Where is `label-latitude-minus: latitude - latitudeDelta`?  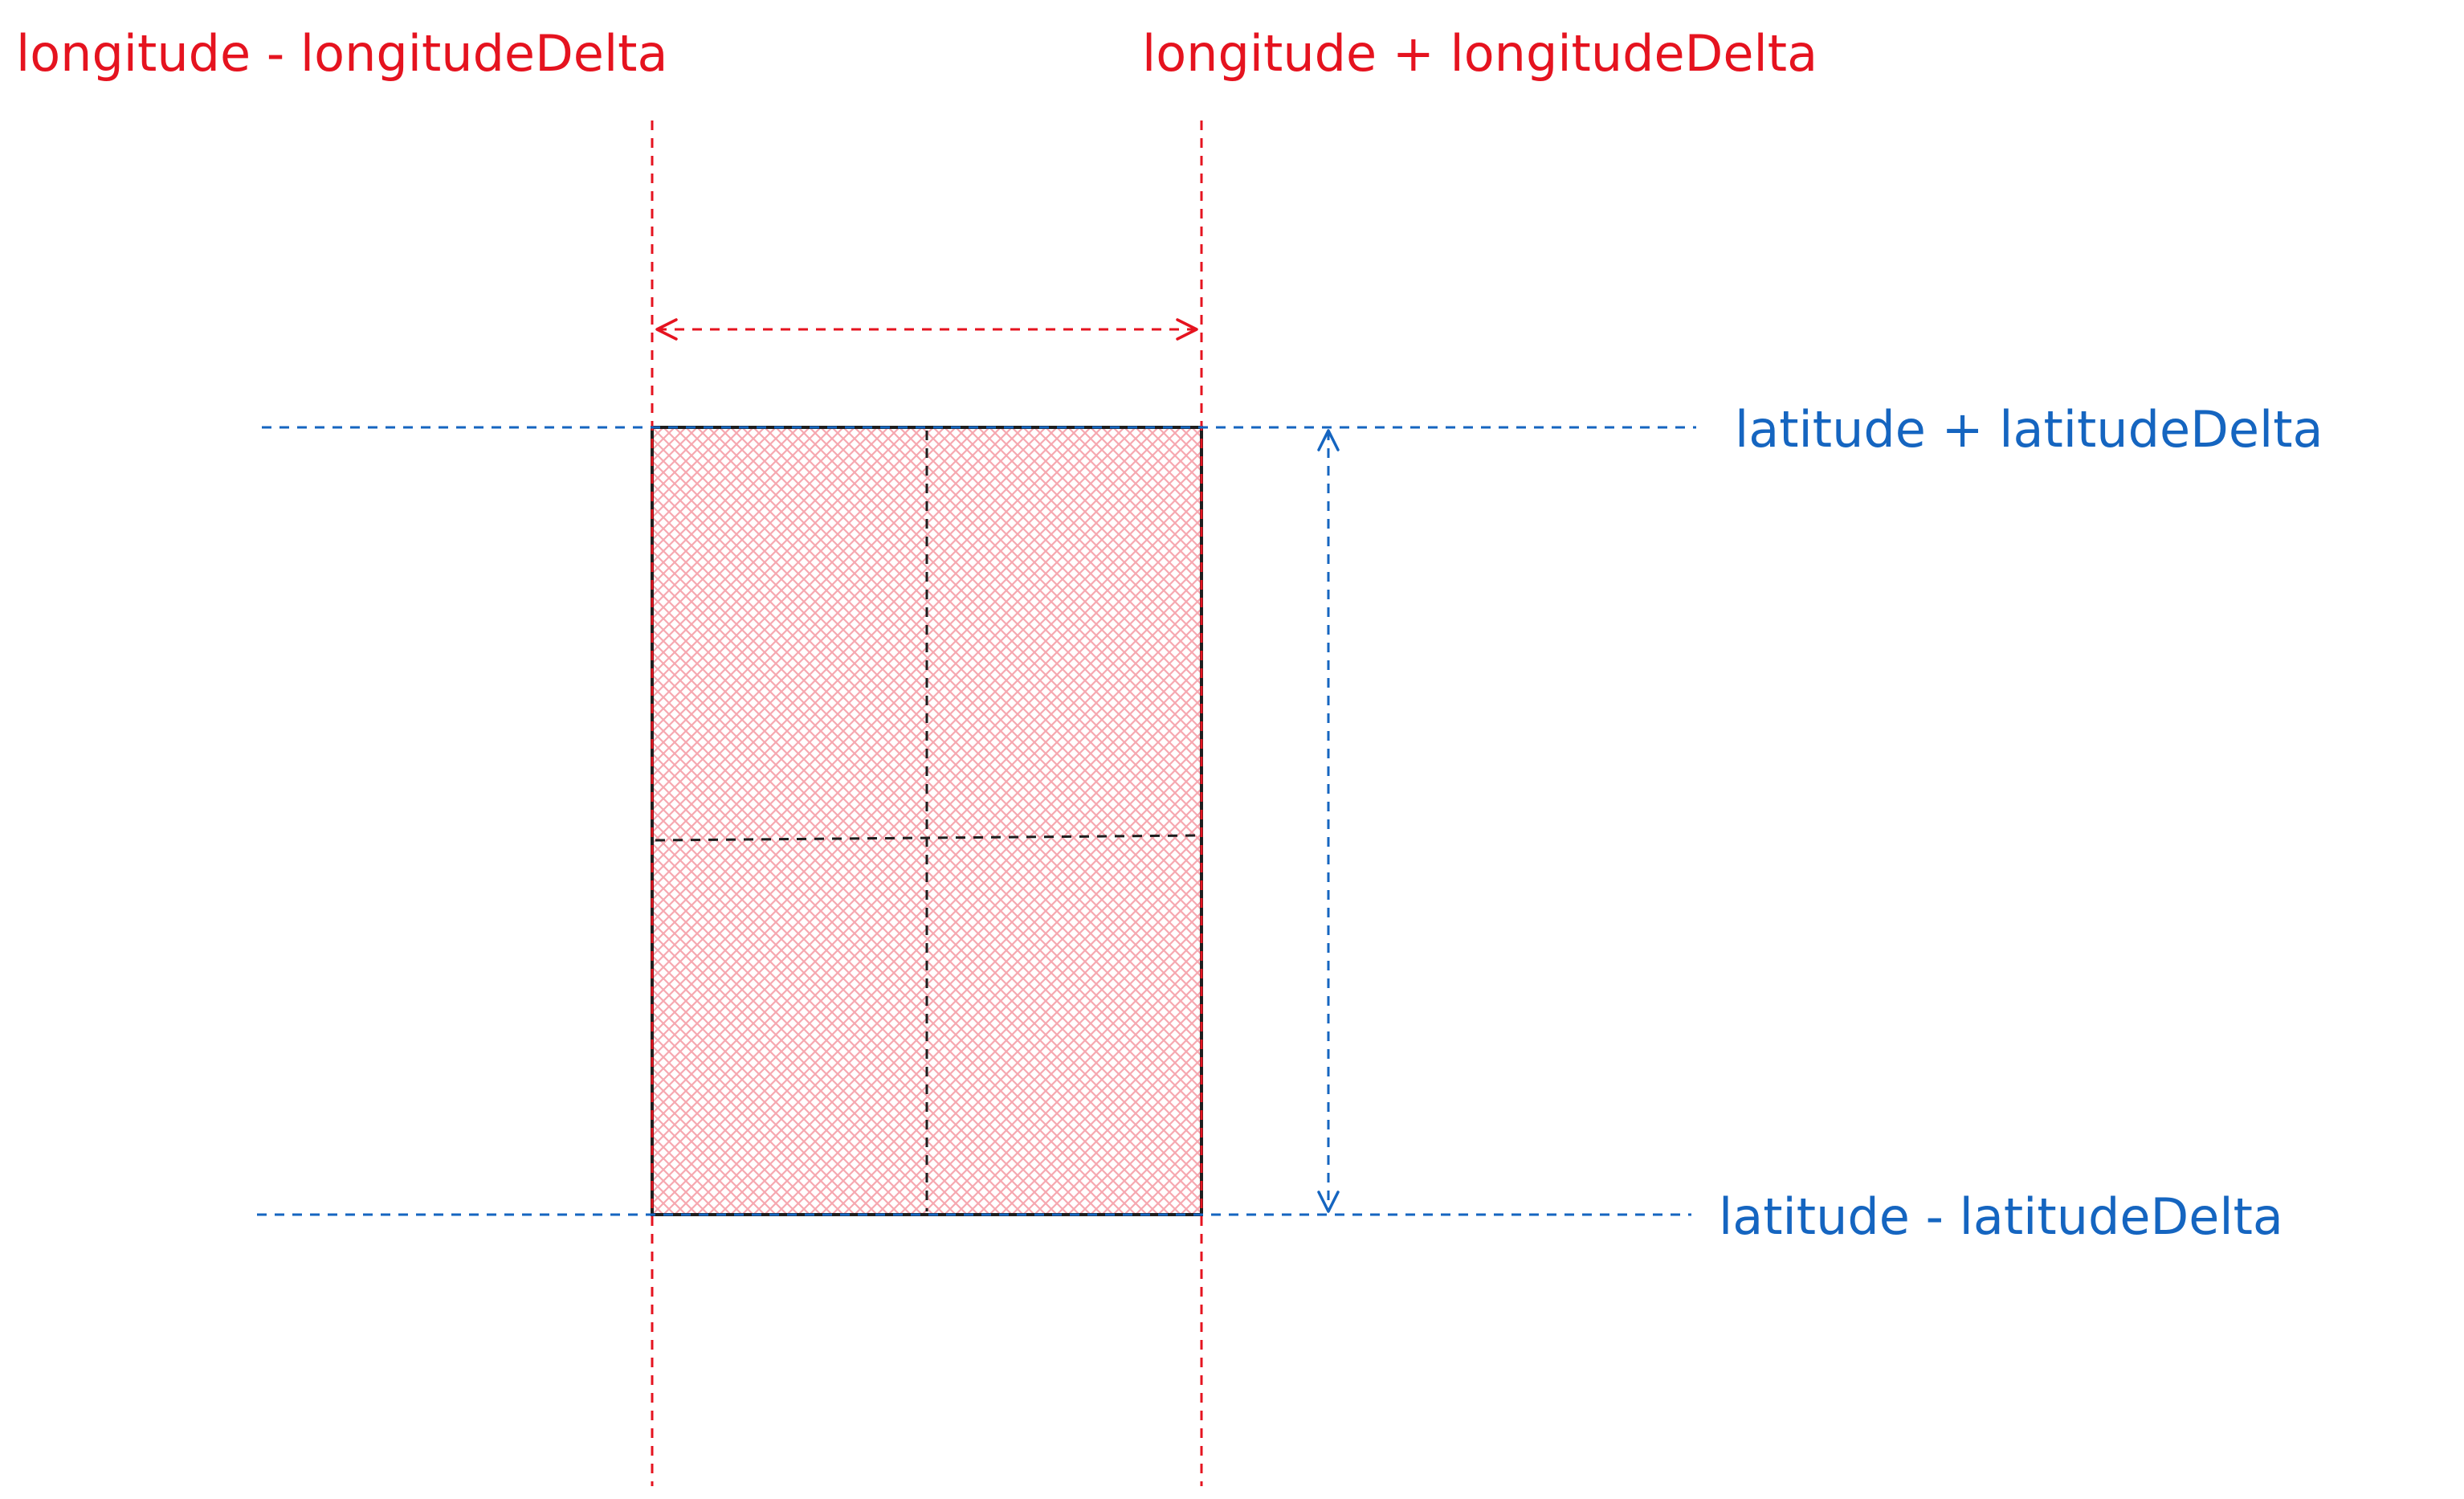
label-latitude-minus: latitude - latitudeDelta is located at coordinates (2001, 1216).